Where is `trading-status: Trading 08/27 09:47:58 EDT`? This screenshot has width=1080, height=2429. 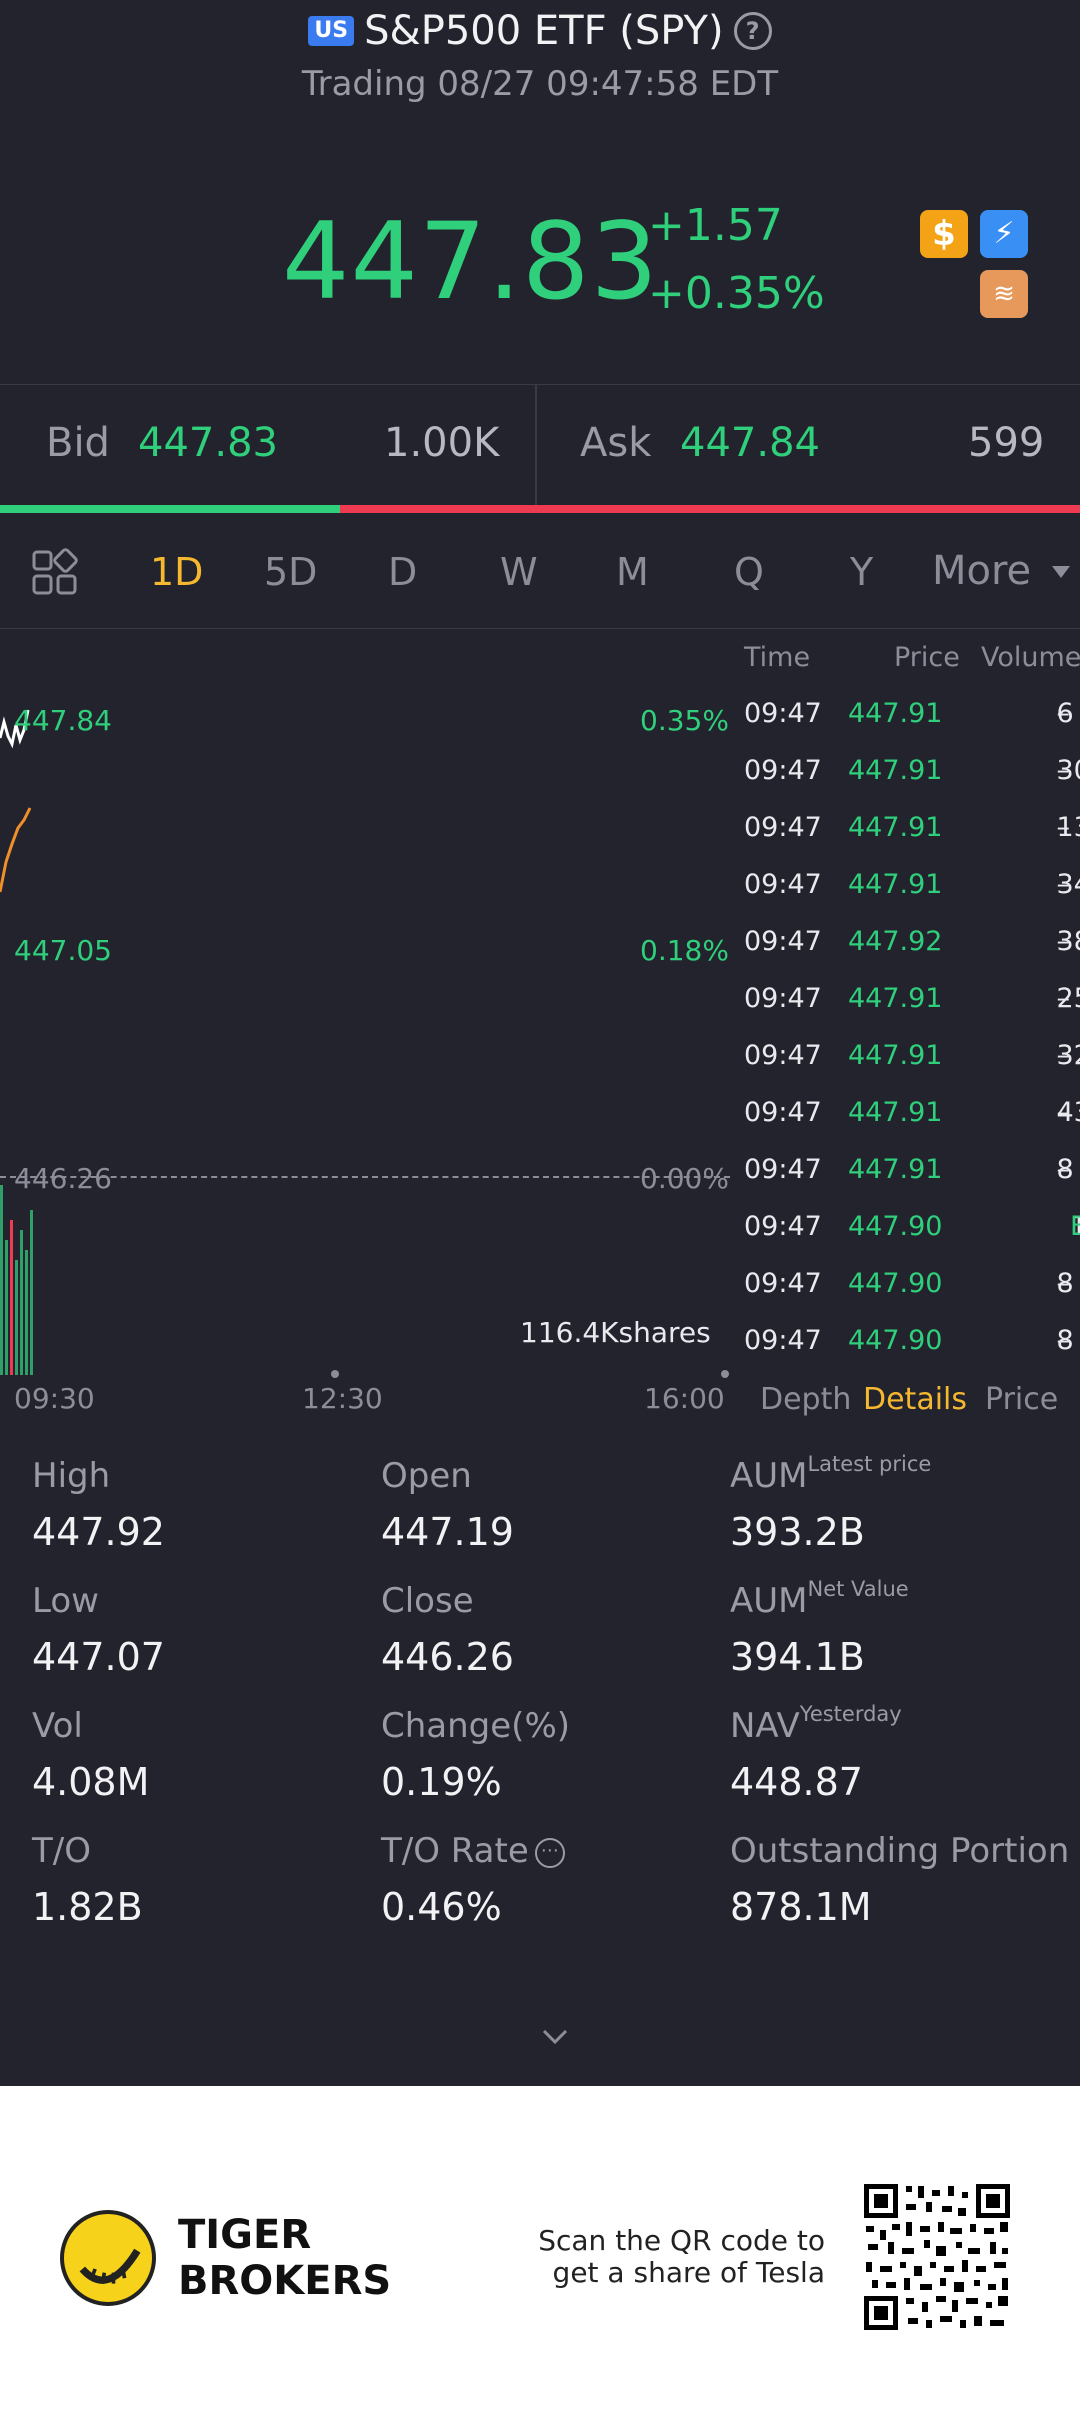 trading-status: Trading 08/27 09:47:58 EDT is located at coordinates (540, 84).